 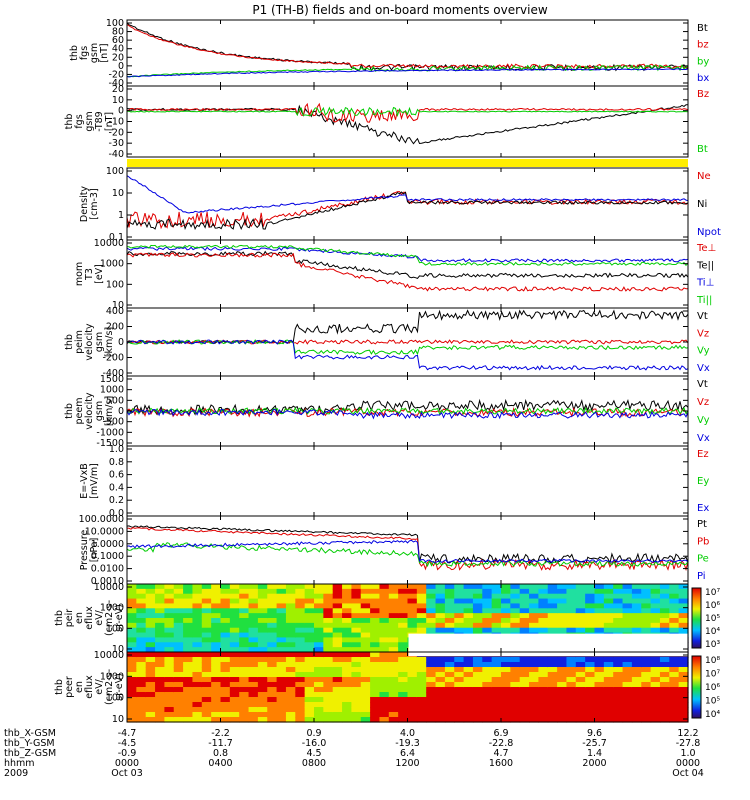 I want to click on legend-item: Ne, so click(x=704, y=176).